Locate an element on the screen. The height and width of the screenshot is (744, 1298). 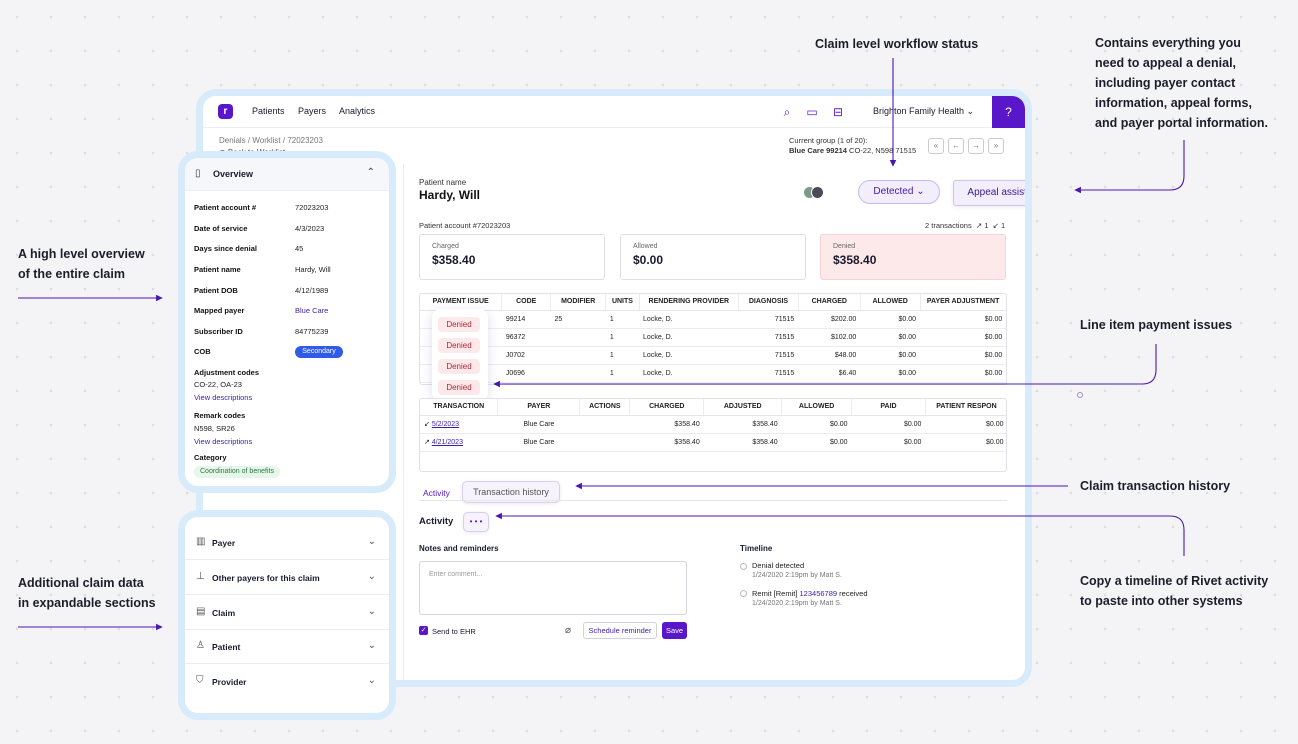
column-header: PAYMENT ISSUE is located at coordinates (461, 302).